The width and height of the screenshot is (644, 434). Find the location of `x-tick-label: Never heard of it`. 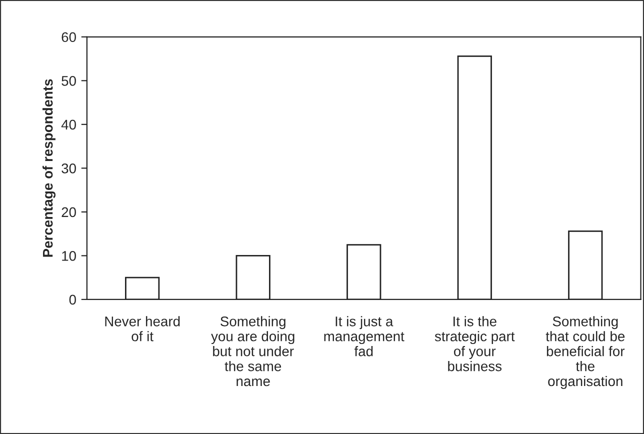

x-tick-label: Never heard of it is located at coordinates (142, 329).